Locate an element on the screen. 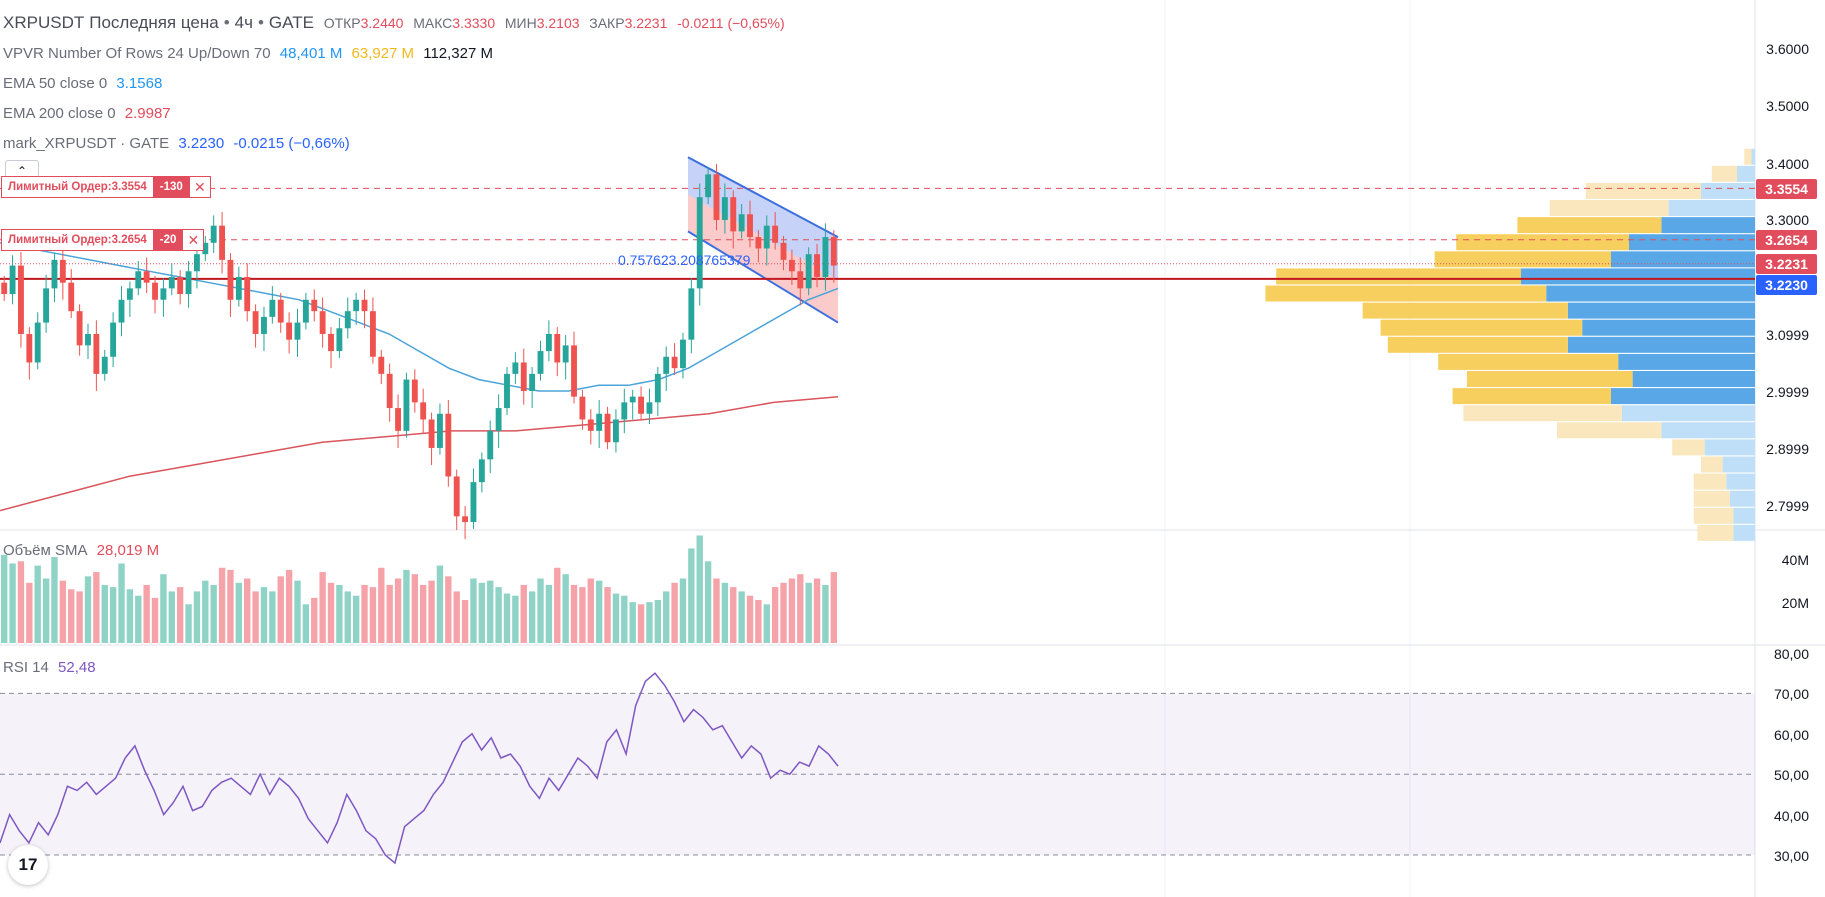 Image resolution: width=1825 pixels, height=897 pixels. limit-order-2: Лимитный Ордер:3.2654 -20 ✕ is located at coordinates (103, 240).